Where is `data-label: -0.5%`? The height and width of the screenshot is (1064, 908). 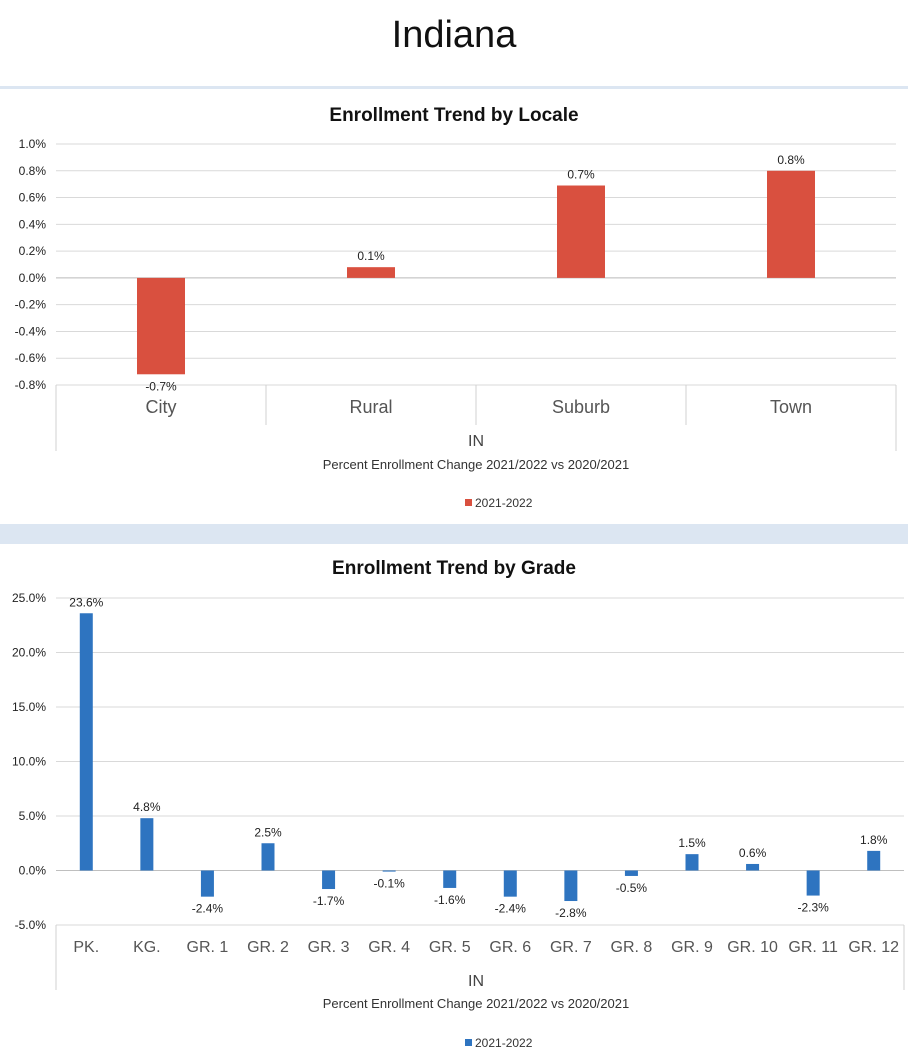
data-label: -0.5% is located at coordinates (632, 888).